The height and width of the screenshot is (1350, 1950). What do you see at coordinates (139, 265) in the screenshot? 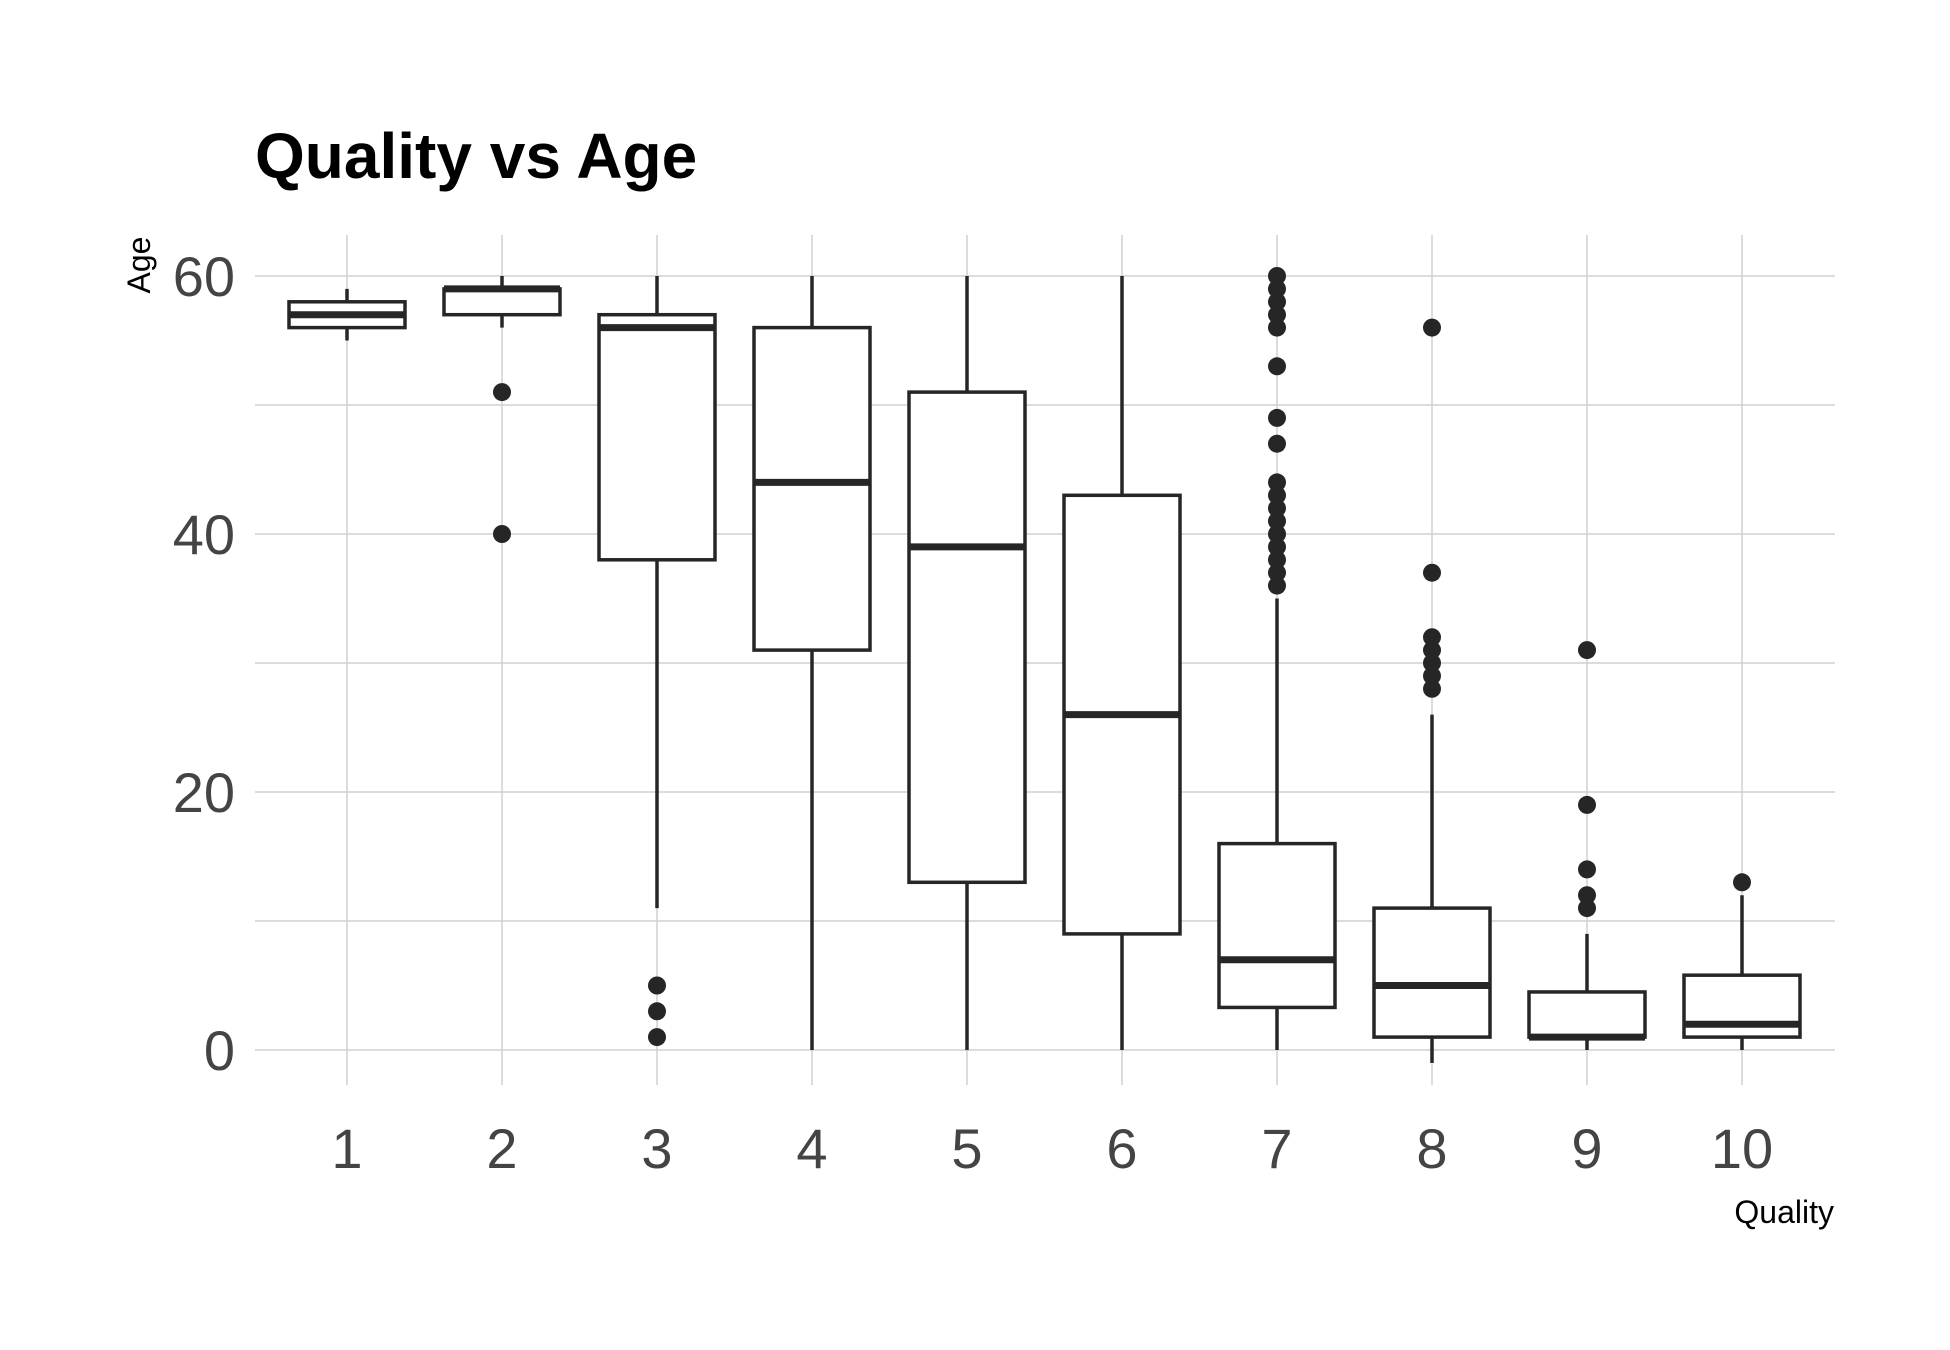
I see `y-axis-label: Age` at bounding box center [139, 265].